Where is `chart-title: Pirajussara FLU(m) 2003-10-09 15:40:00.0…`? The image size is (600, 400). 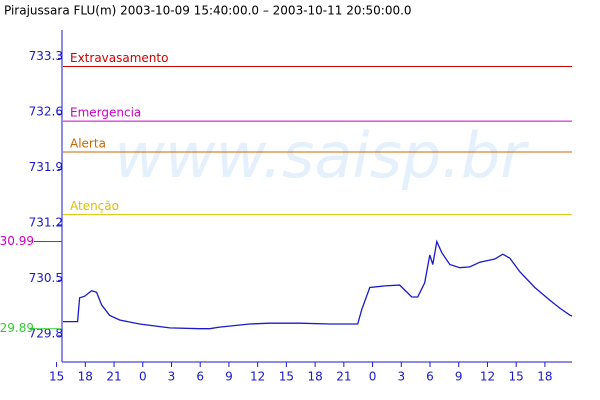
chart-title: Pirajussara FLU(m) 2003-10-09 15:40:00.0… is located at coordinates (208, 11).